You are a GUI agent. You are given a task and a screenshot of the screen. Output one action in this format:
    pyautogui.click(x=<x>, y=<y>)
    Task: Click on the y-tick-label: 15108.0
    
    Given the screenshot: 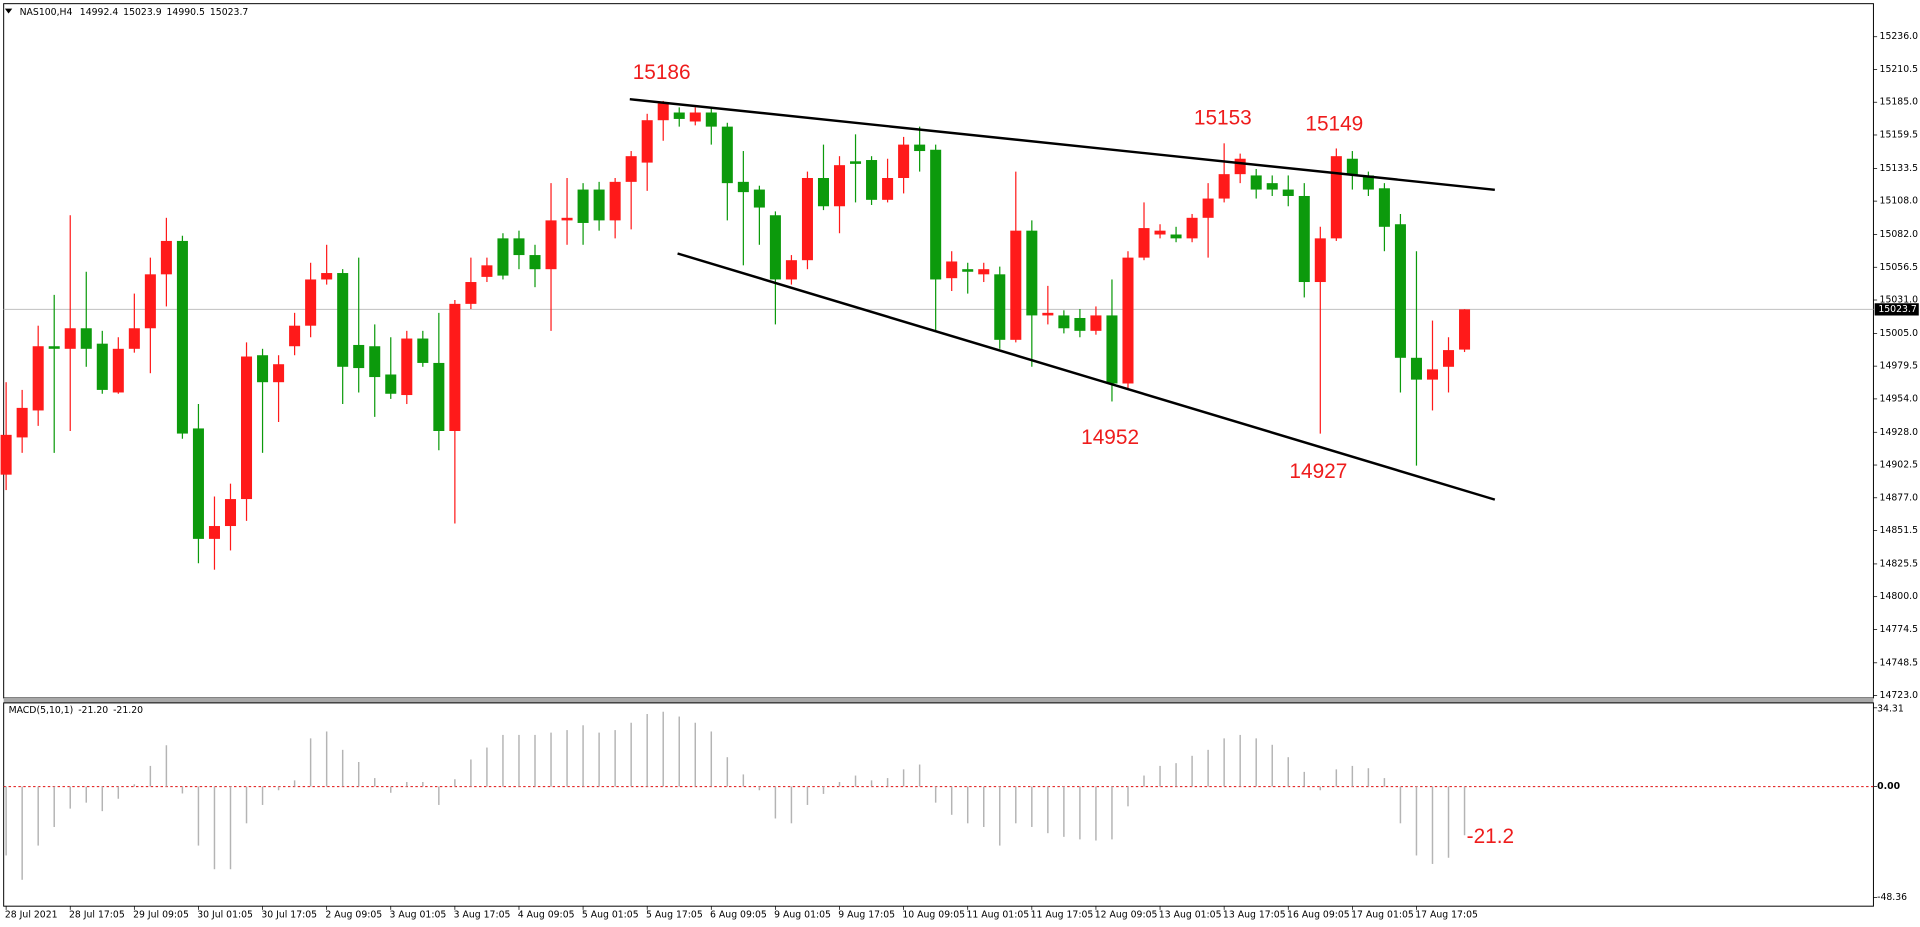 What is the action you would take?
    pyautogui.click(x=1899, y=201)
    